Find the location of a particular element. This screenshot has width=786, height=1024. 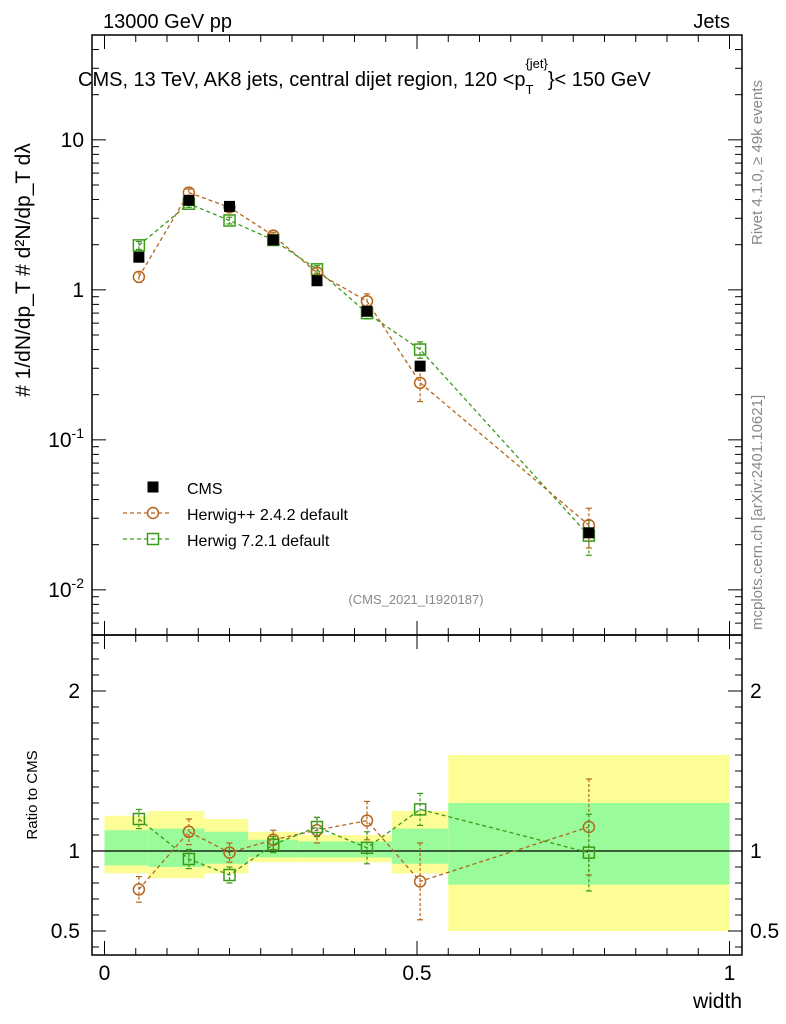

y-tick-label: 1 is located at coordinates (78, 290).